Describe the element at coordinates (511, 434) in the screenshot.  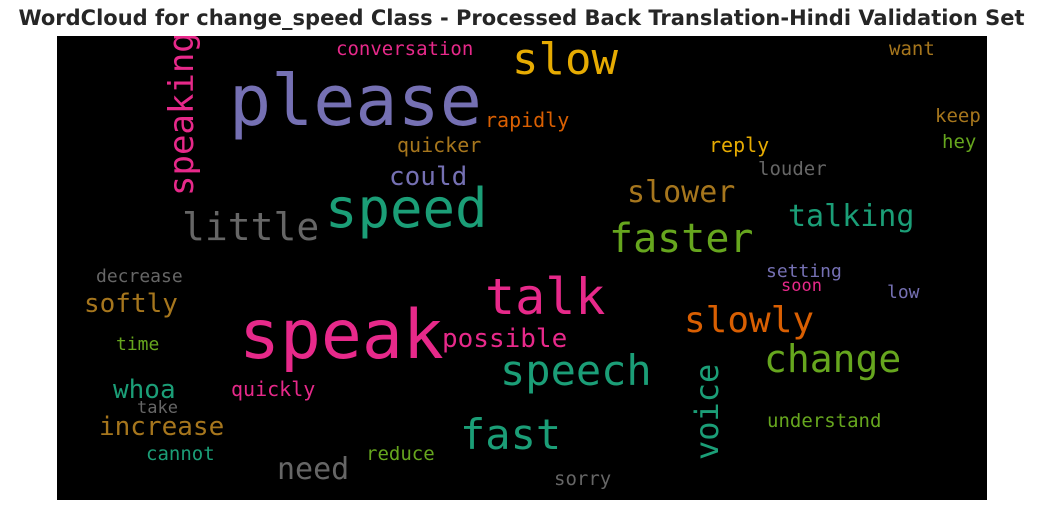
I see `word-fast: fast` at that location.